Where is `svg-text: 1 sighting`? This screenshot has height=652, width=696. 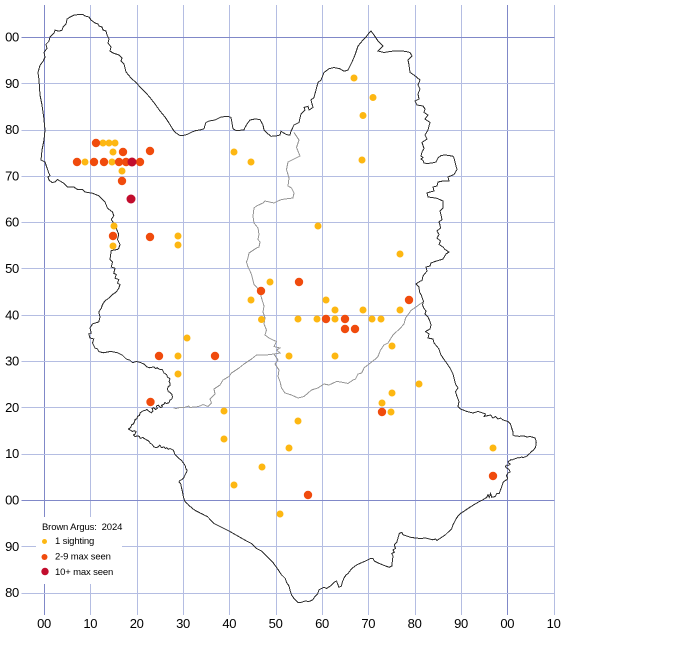 svg-text: 1 sighting is located at coordinates (74, 541).